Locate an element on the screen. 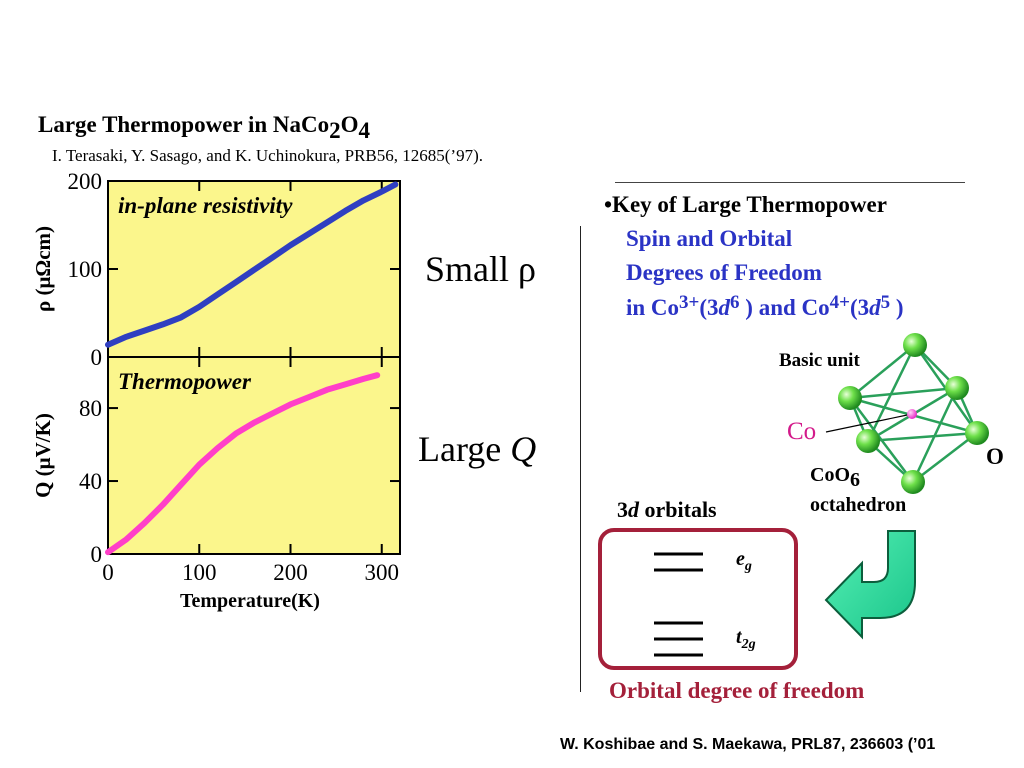  coo6-octahedron is located at coordinates (907, 413).